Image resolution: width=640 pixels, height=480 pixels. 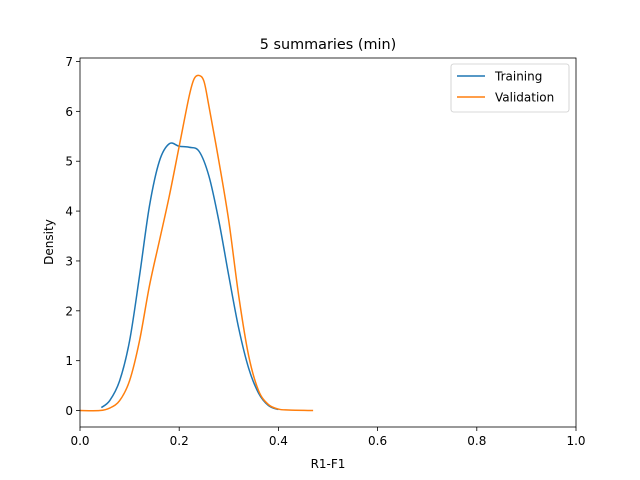 I want to click on x-tick-label: 0.2, so click(x=179, y=441).